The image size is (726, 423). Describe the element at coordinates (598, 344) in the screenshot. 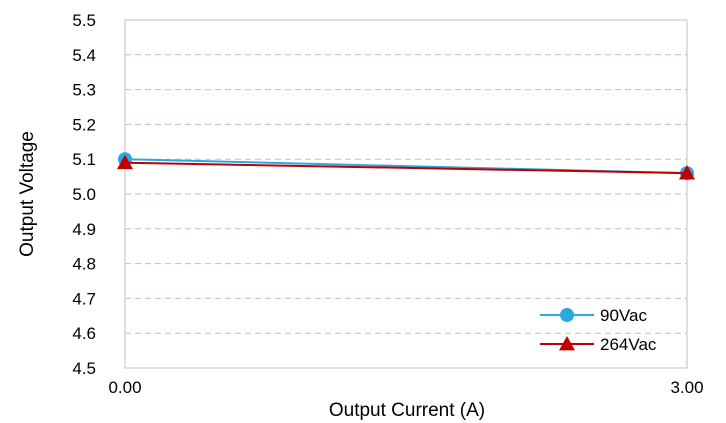

I see `legend-item: 264Vac` at that location.